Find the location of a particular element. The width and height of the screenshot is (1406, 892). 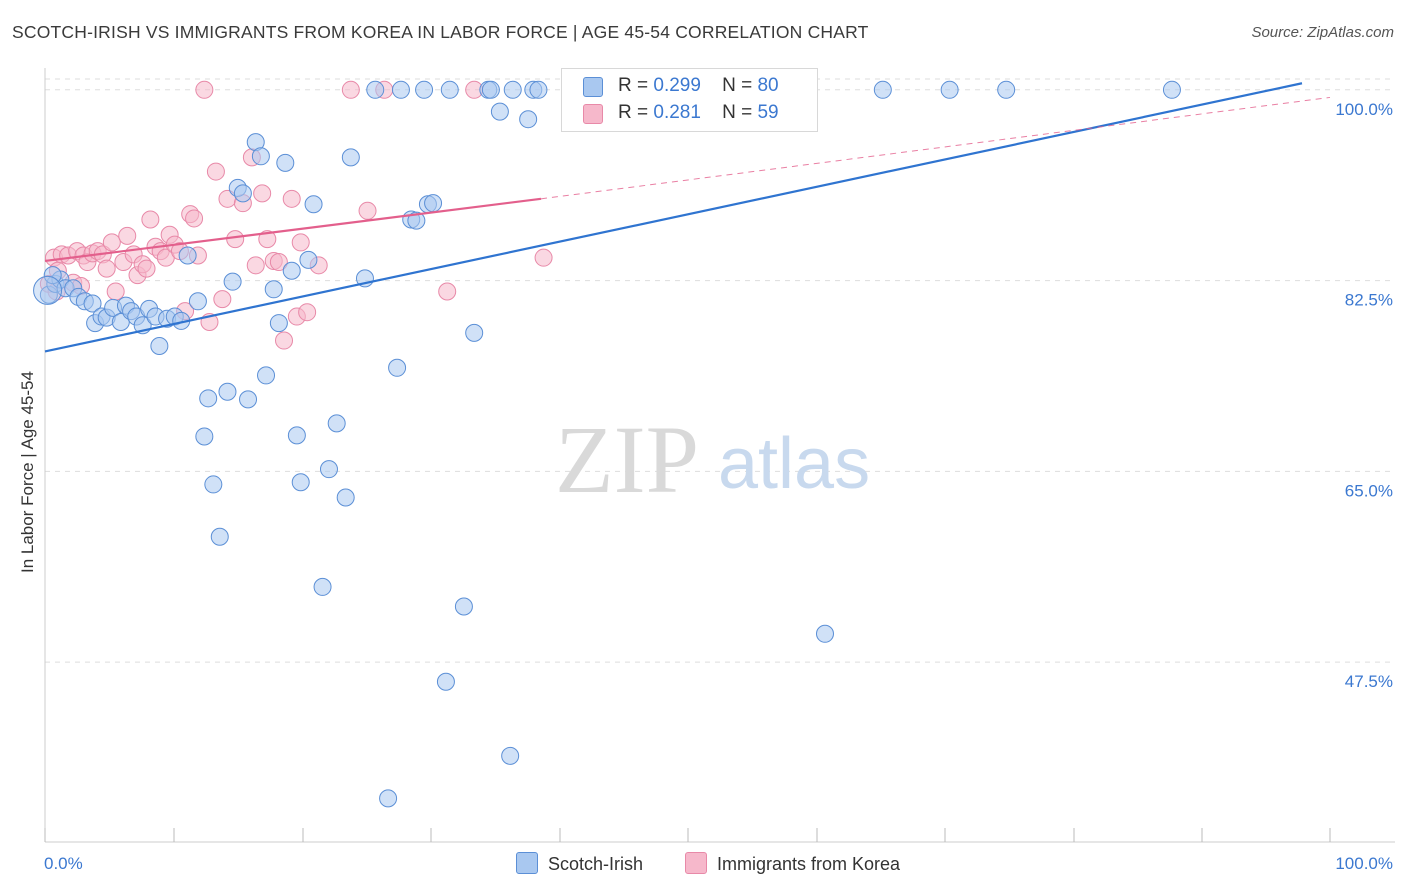

legend-r-value: 0.281 is located at coordinates (677, 112).